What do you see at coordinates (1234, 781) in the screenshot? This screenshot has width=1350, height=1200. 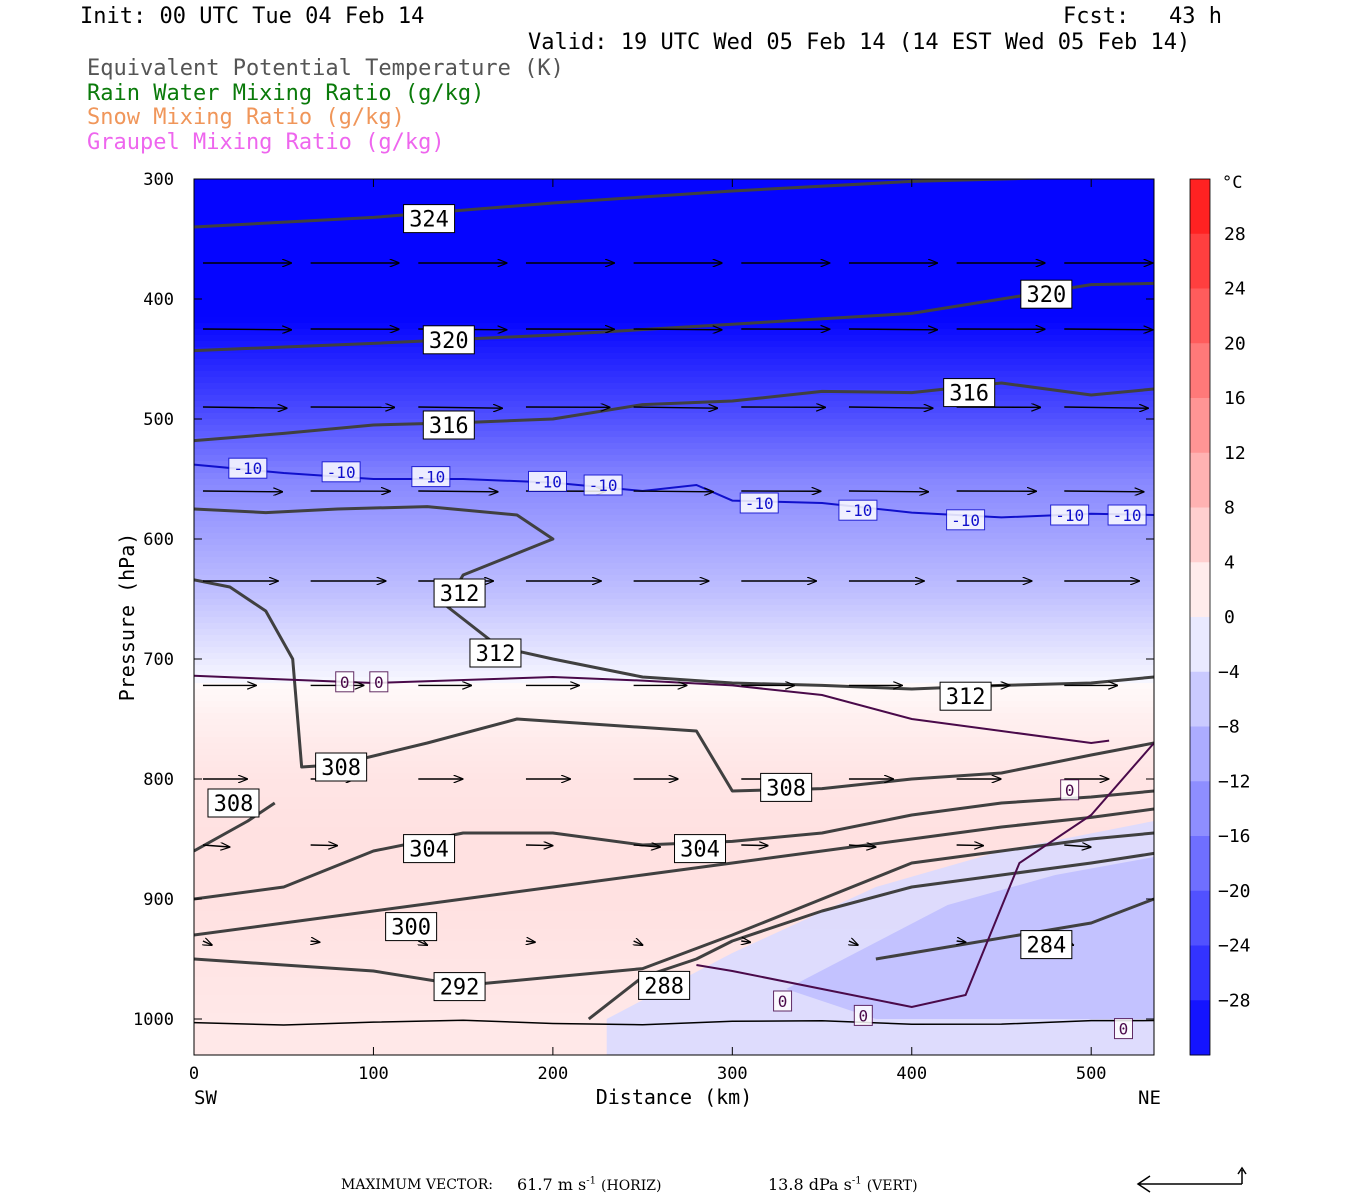 I see `colorbar-label: −12` at bounding box center [1234, 781].